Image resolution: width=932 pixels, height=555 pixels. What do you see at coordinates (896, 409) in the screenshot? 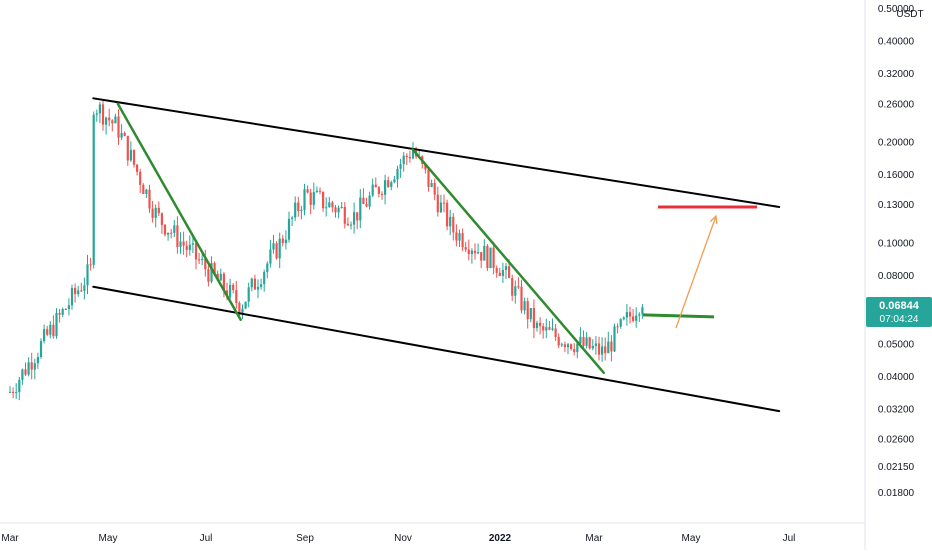
I see `price-tick-label: 0.03200` at bounding box center [896, 409].